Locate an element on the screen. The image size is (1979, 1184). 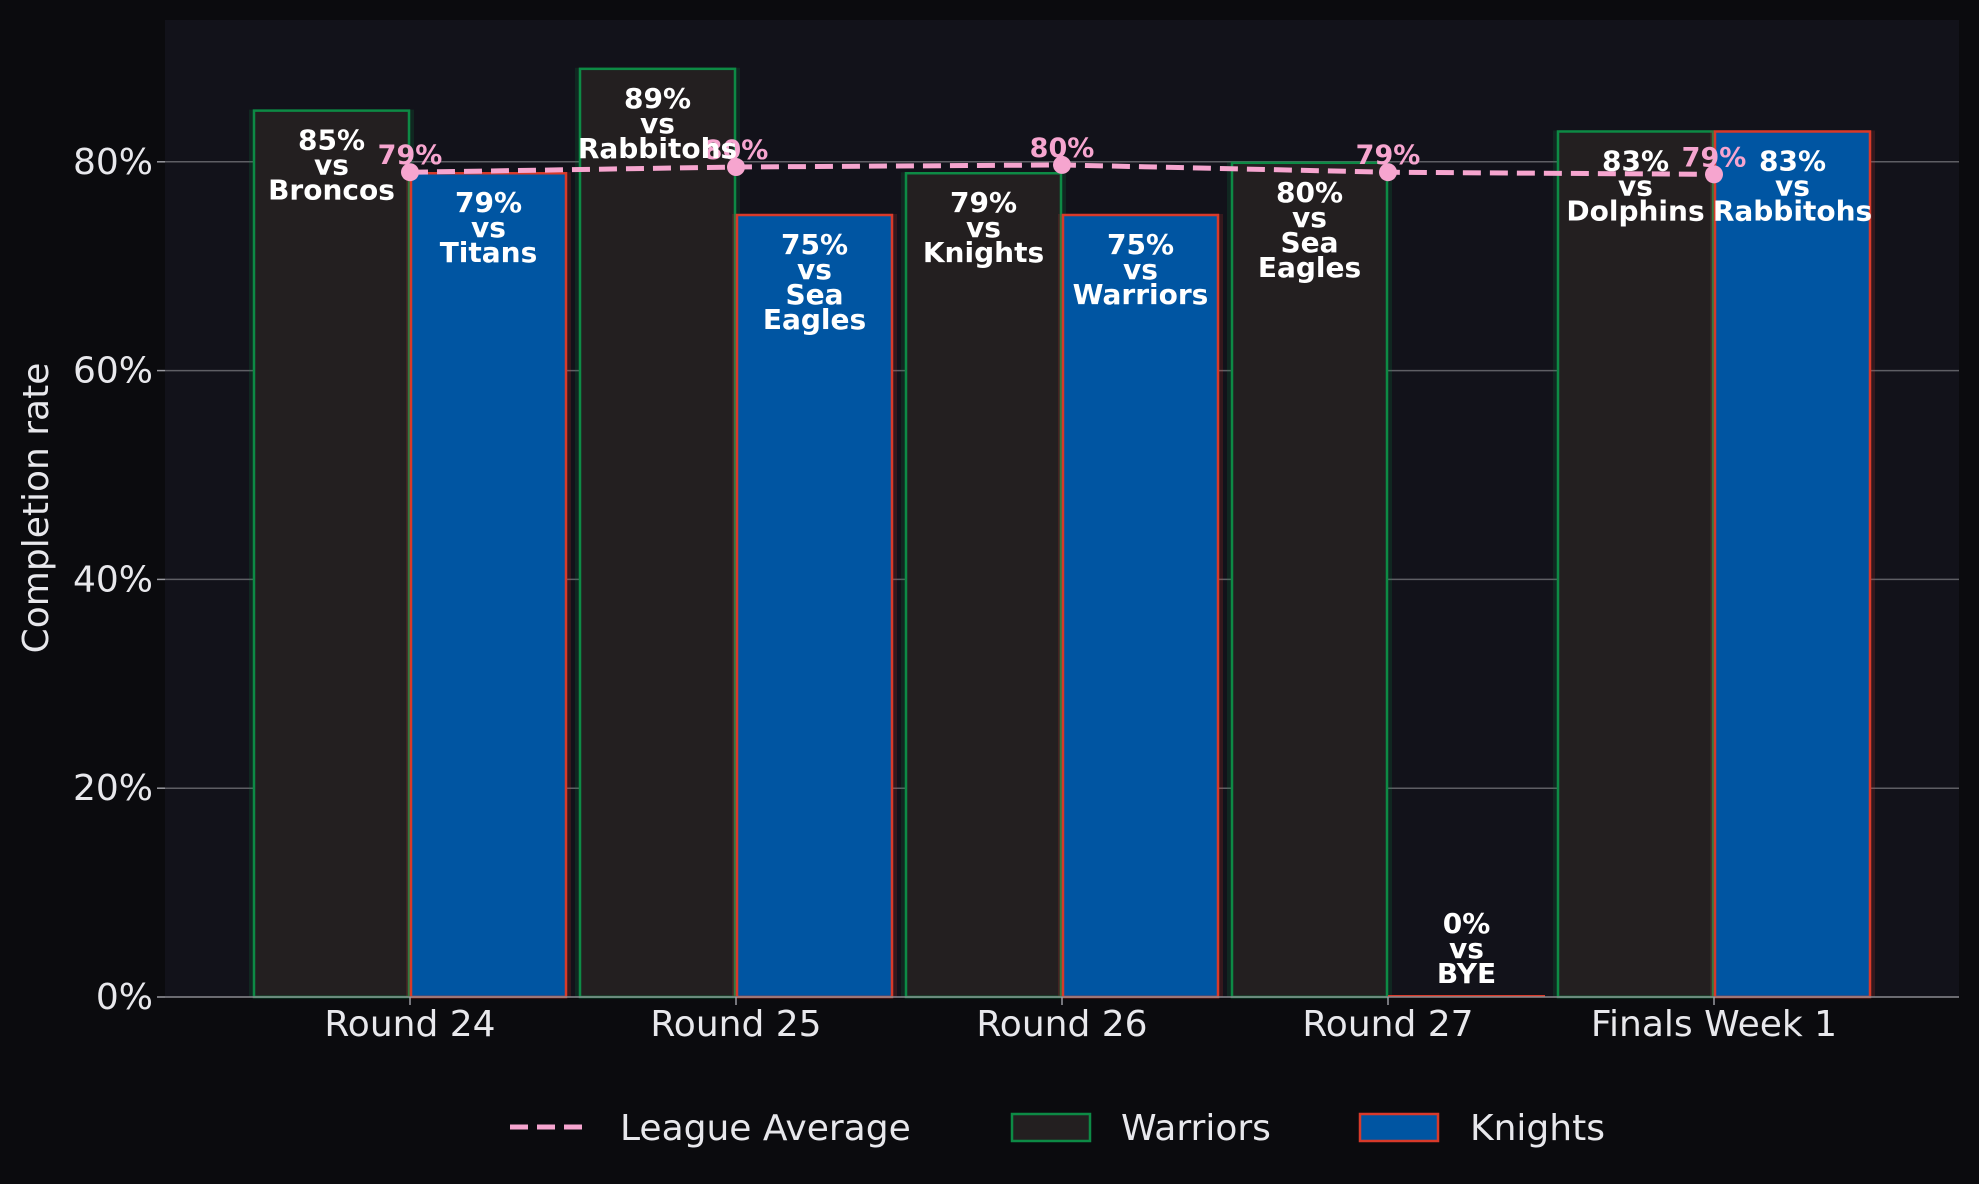
y-tick-label: 40% is located at coordinates (113, 579).